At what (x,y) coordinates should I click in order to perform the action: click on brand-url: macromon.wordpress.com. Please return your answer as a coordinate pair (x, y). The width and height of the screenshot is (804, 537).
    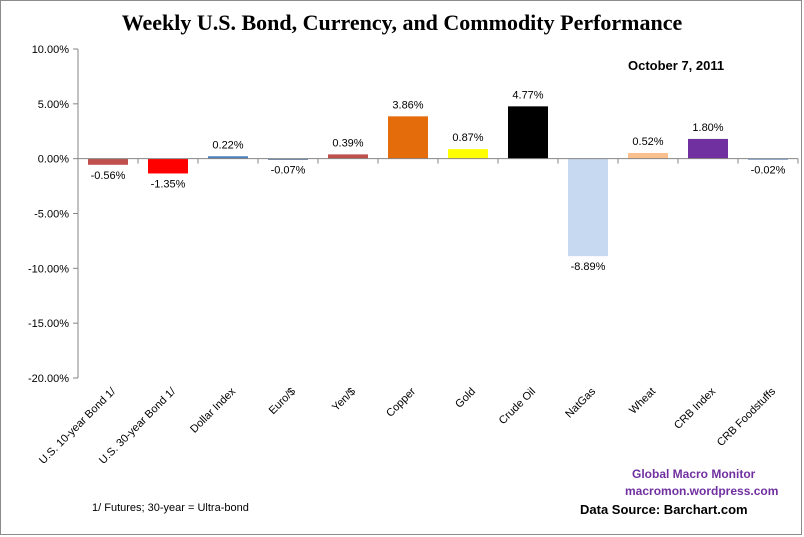
    Looking at the image, I should click on (702, 491).